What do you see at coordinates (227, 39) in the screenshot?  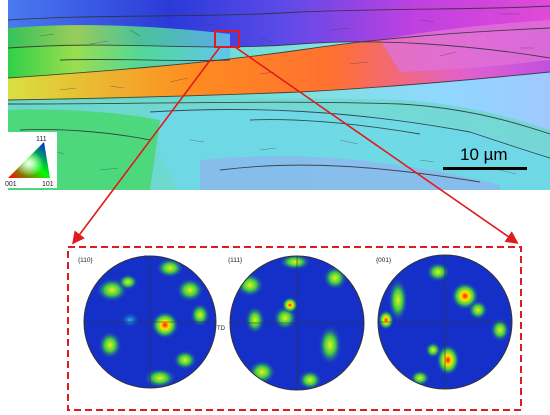 I see `selected-region-box` at bounding box center [227, 39].